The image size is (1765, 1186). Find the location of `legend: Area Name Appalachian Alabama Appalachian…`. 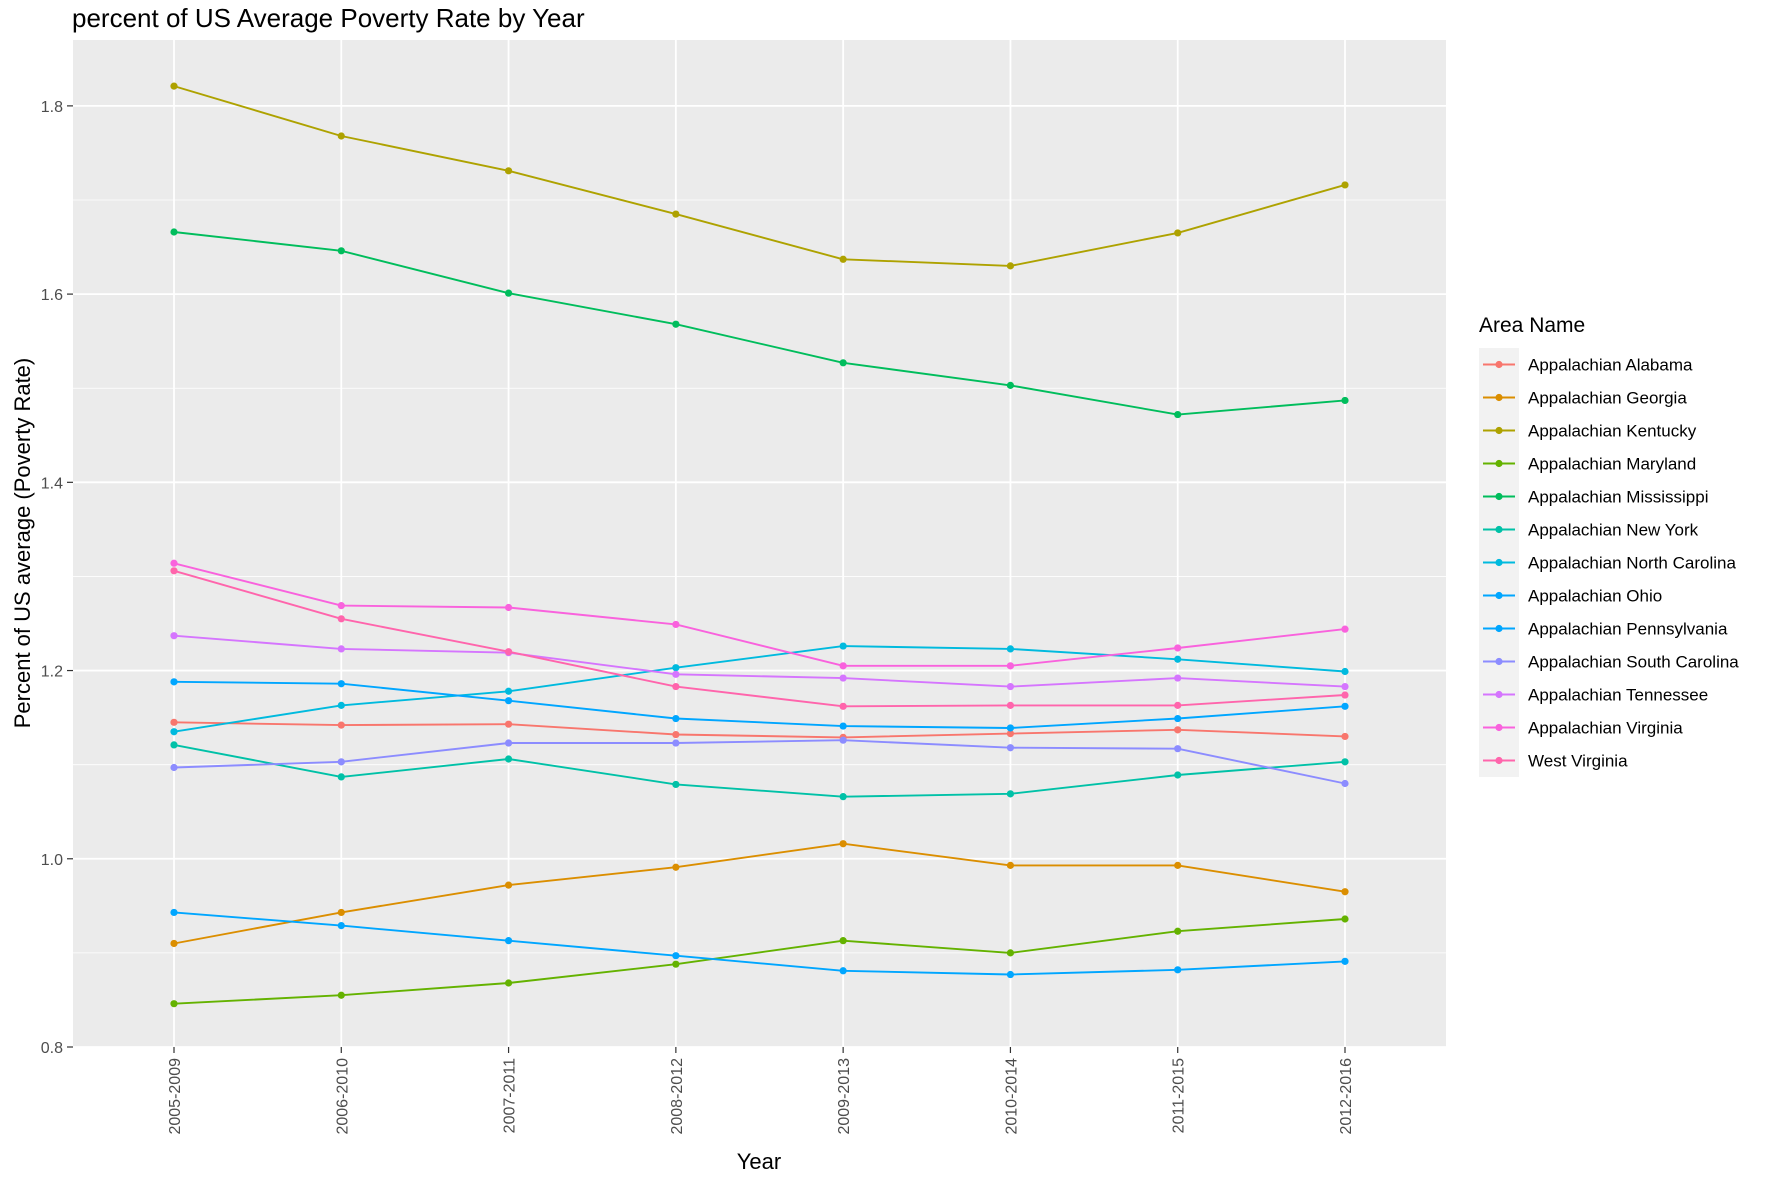

legend: Area Name Appalachian Alabama Appalachian… is located at coordinates (1609, 545).